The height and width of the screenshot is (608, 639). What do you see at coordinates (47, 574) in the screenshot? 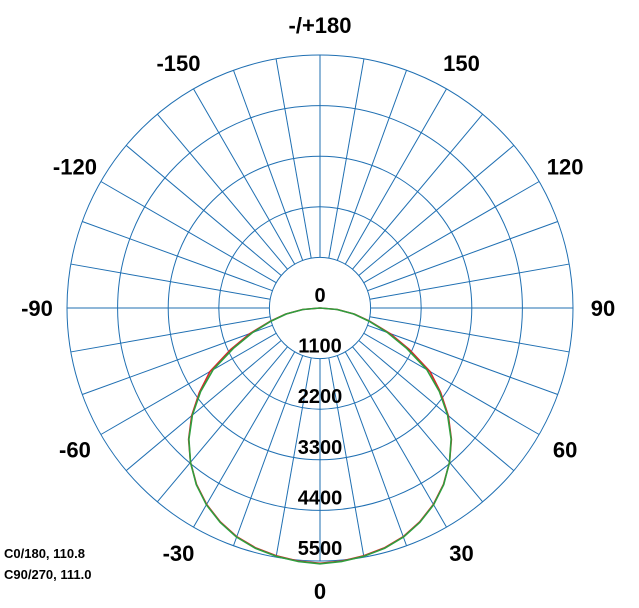
I see `legend-c90: C90/270, 111.0` at bounding box center [47, 574].